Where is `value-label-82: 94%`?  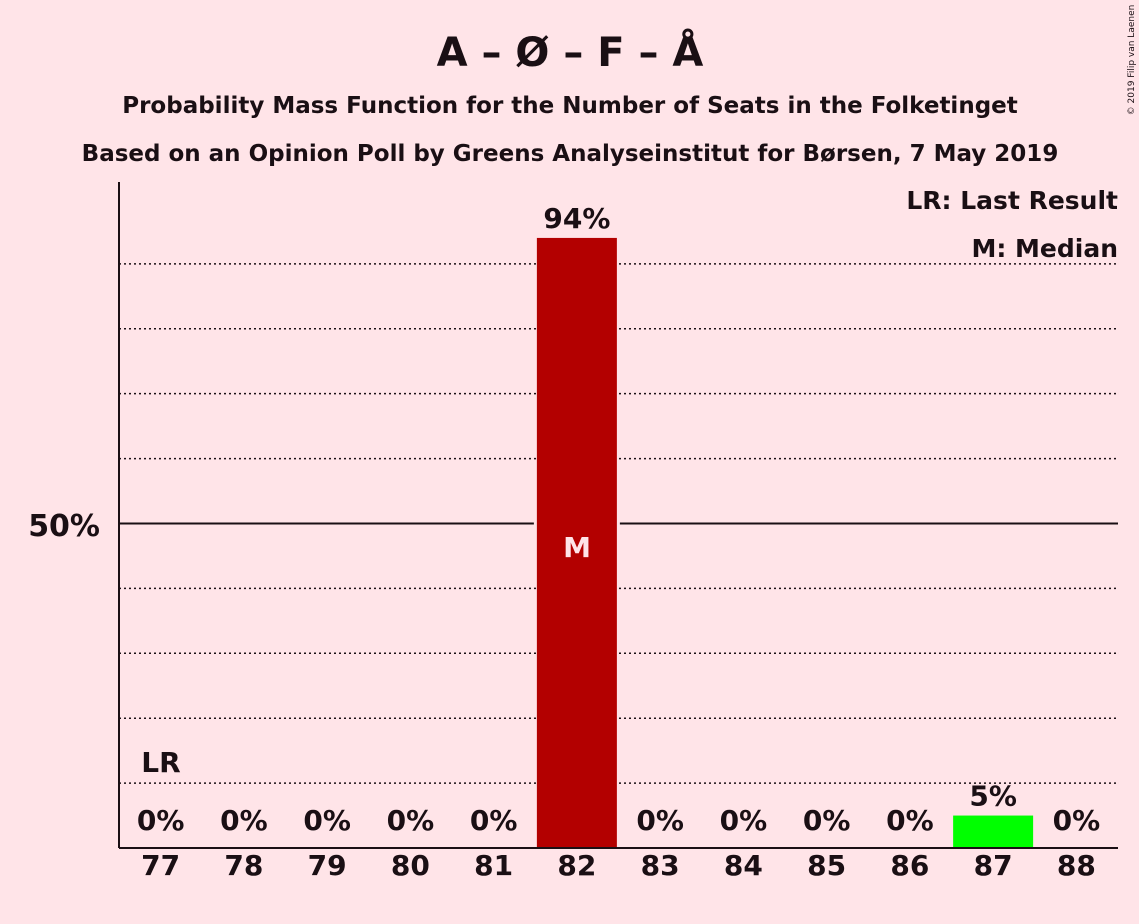
value-label-82: 94% is located at coordinates (576, 218).